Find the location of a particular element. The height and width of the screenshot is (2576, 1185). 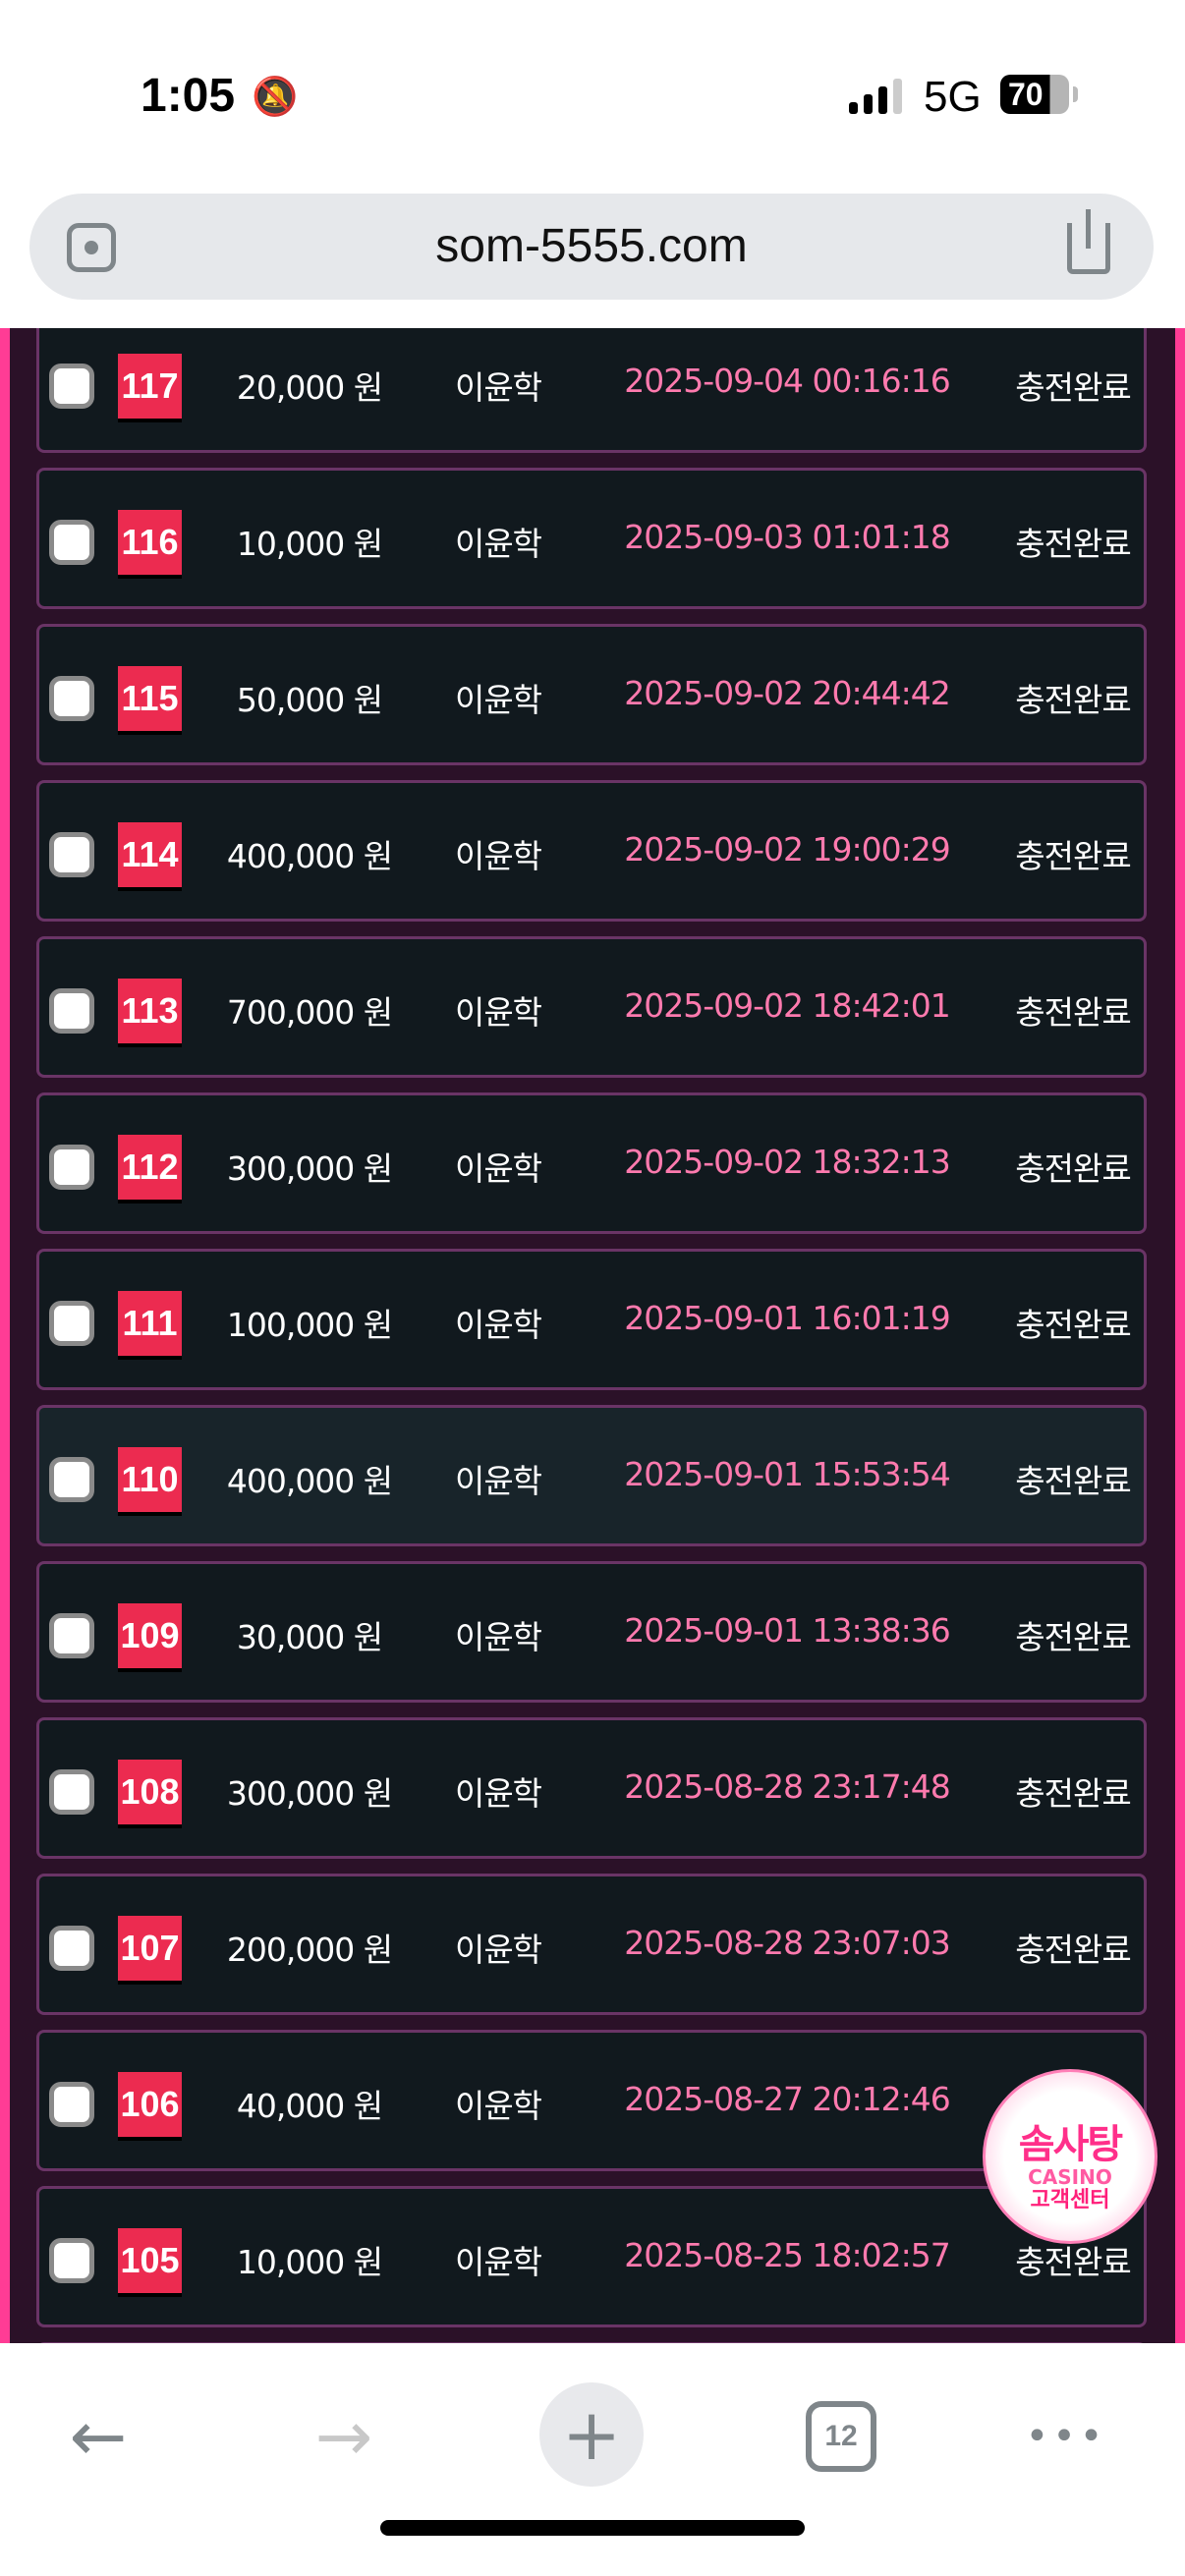

datetime: 2025-09-03 01:01:18 is located at coordinates (787, 537).